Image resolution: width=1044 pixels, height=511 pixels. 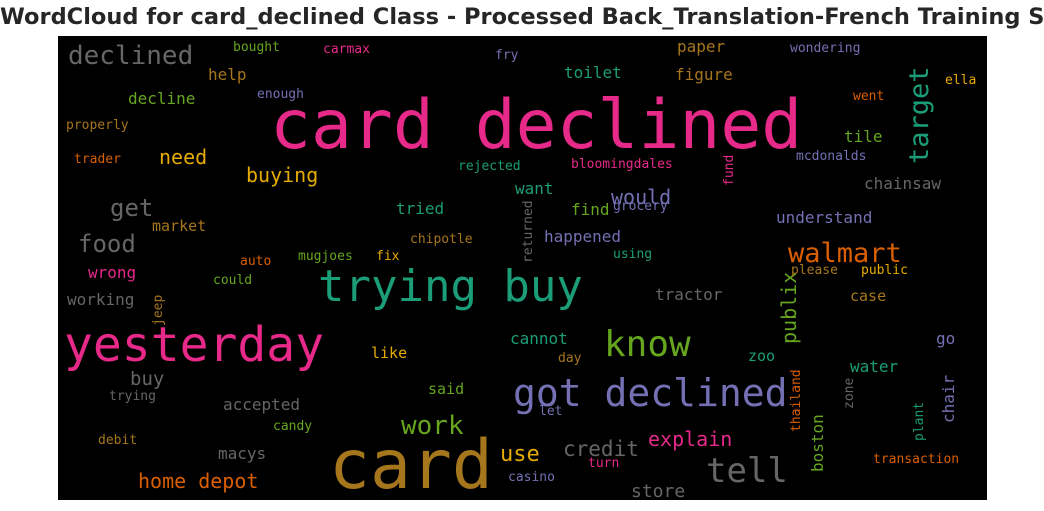 I want to click on word-fix: fix, so click(x=388, y=256).